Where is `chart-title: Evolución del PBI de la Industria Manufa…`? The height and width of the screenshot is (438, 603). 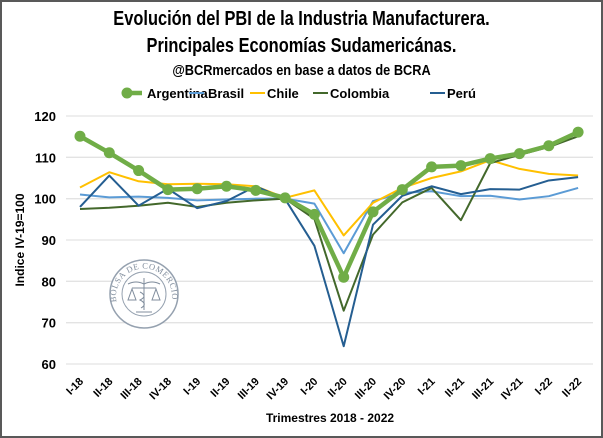
chart-title: Evolución del PBI de la Industria Manufa… is located at coordinates (301, 19).